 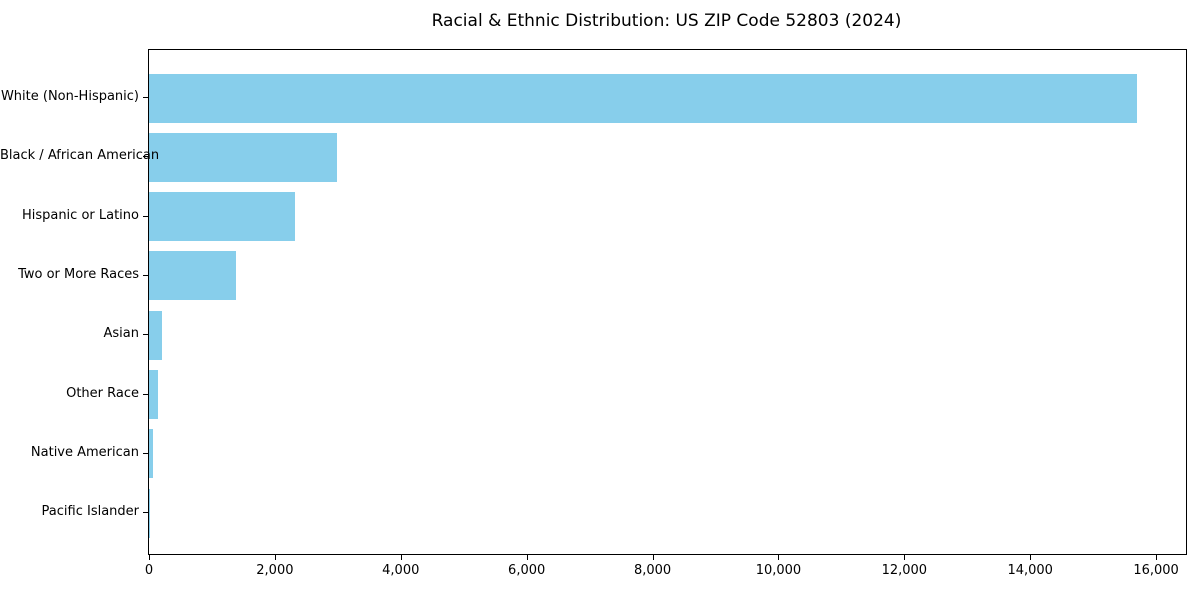 I want to click on bar-other-race, so click(x=154, y=394).